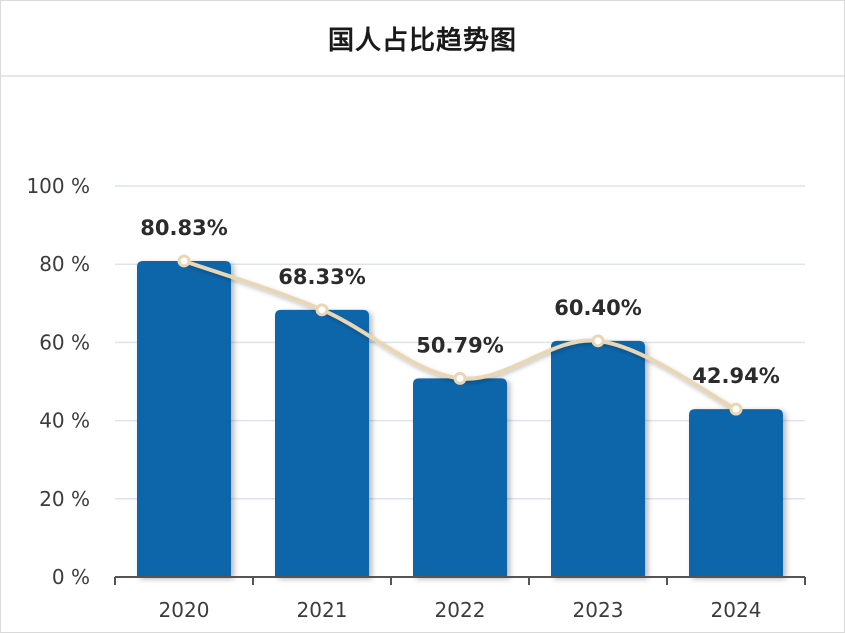  I want to click on chart-title: 国人占比趋势图, so click(422, 40).